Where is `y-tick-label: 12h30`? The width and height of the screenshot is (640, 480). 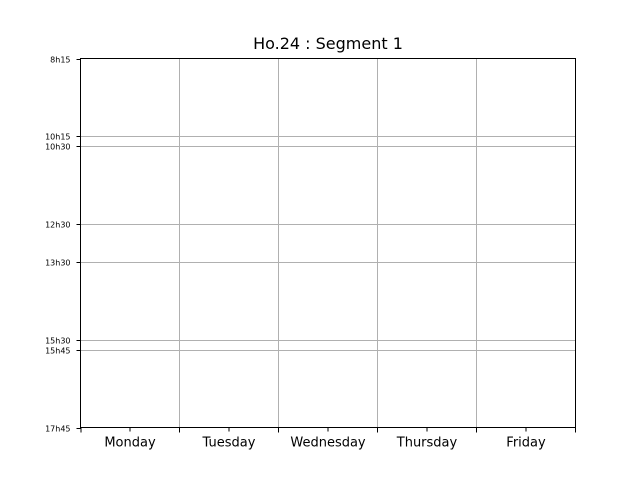
y-tick-label: 12h30 is located at coordinates (57, 225).